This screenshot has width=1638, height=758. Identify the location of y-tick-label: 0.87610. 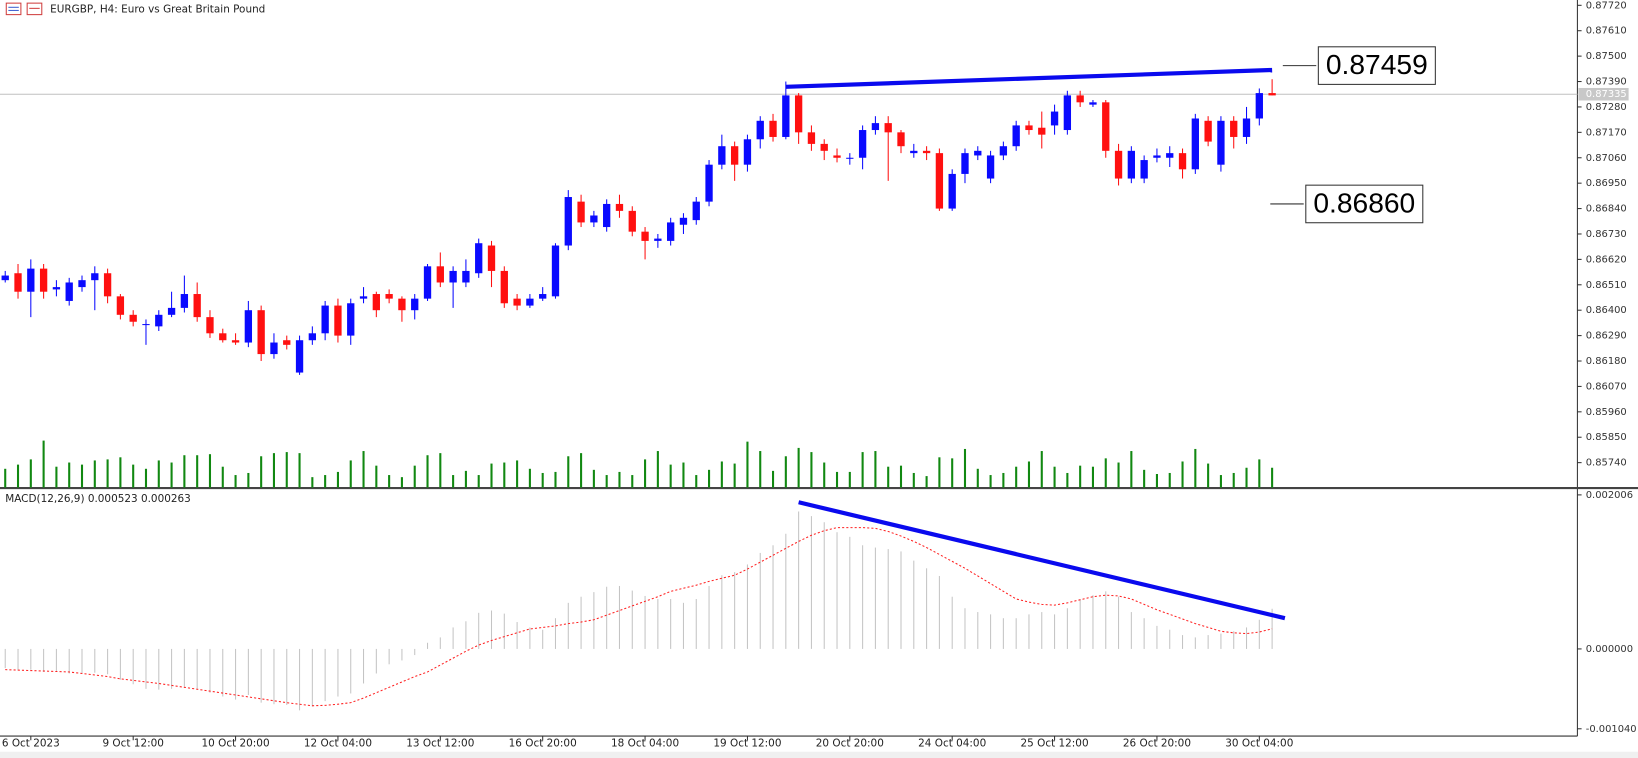
(1606, 31).